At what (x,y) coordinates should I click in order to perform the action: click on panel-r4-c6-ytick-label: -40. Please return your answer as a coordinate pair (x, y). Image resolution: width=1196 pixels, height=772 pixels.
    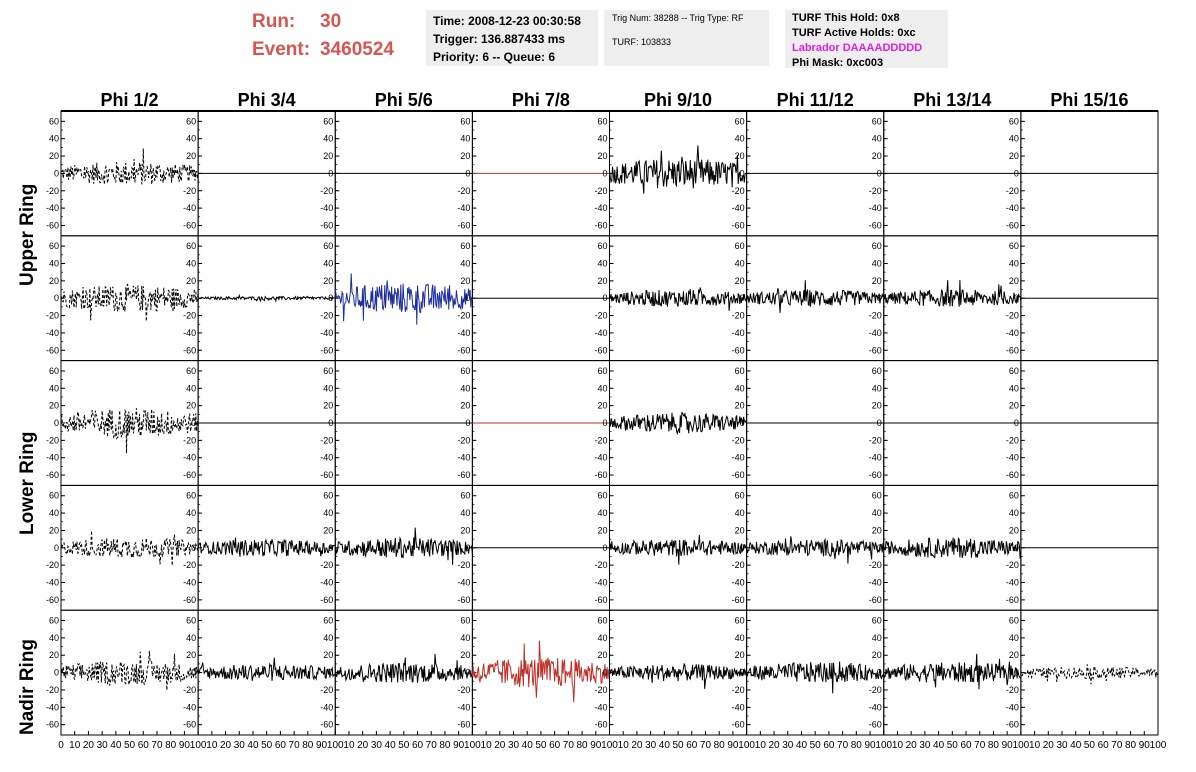
    Looking at the image, I should click on (738, 583).